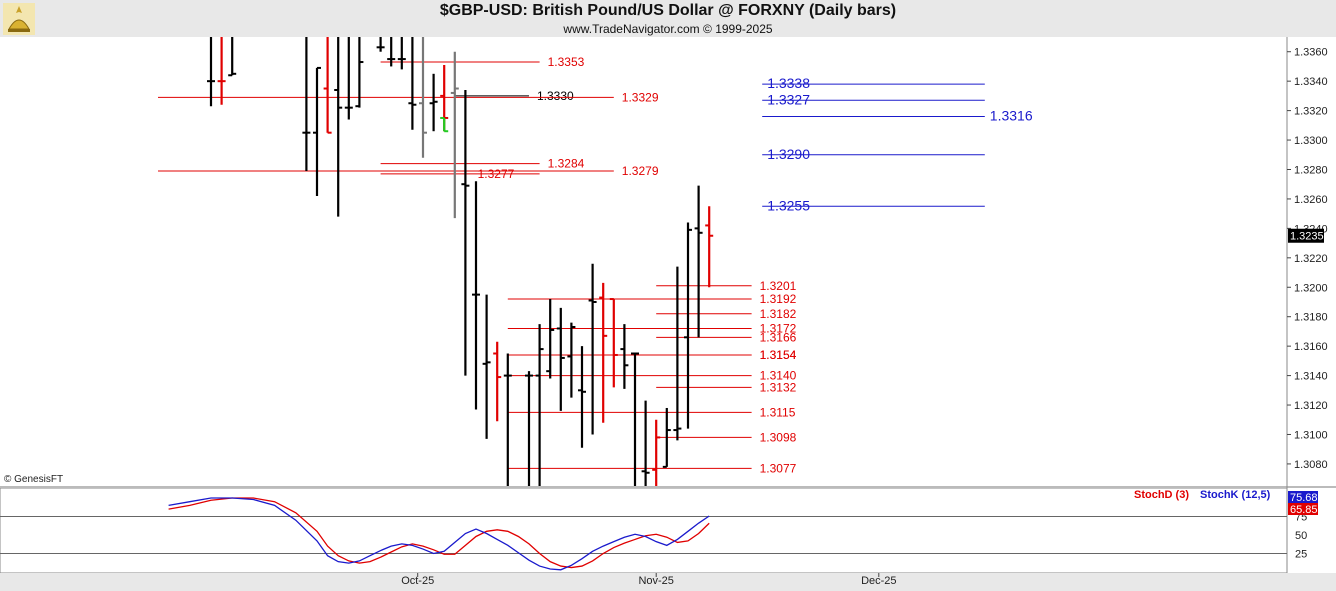 The width and height of the screenshot is (1336, 591). I want to click on last-price-label: 1.3235, so click(1307, 237).